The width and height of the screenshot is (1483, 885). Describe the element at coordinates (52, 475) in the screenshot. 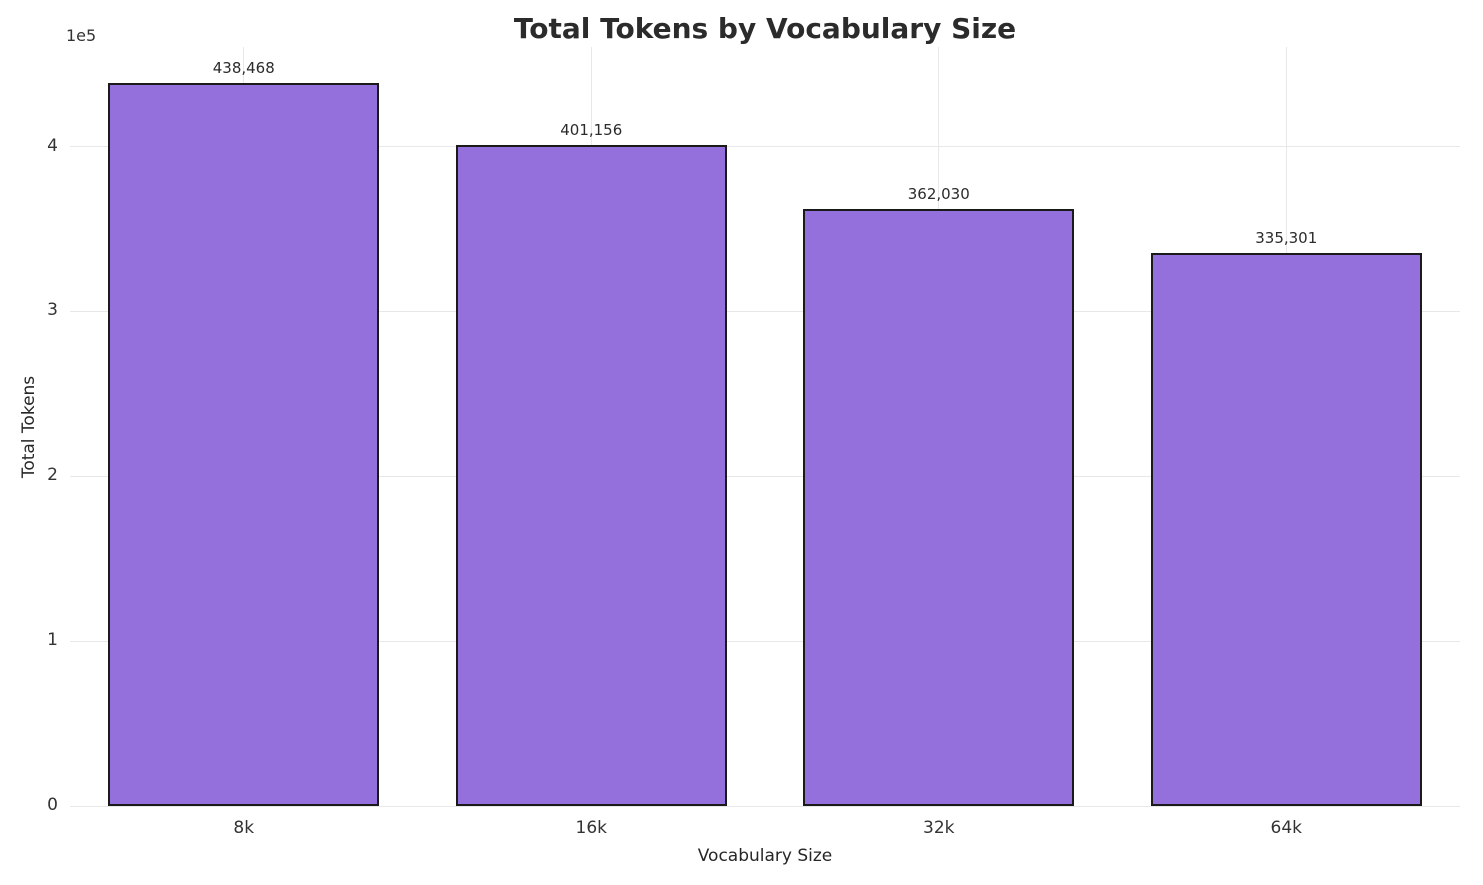

I see `y-tick-label: 2` at that location.